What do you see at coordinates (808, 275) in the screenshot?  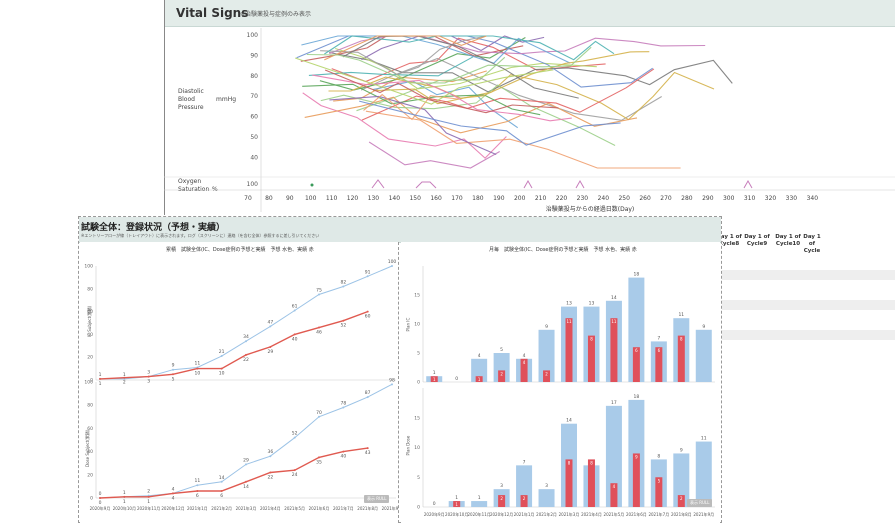 I see `table-row` at bounding box center [808, 275].